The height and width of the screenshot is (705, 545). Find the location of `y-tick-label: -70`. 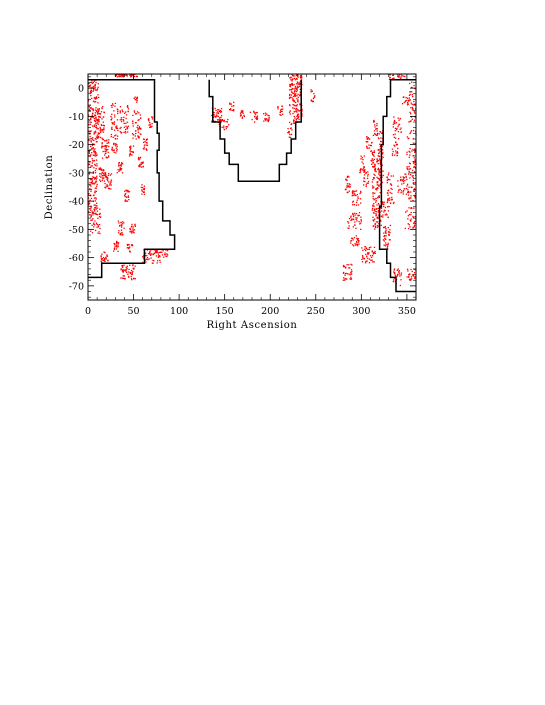

y-tick-label: -70 is located at coordinates (76, 286).